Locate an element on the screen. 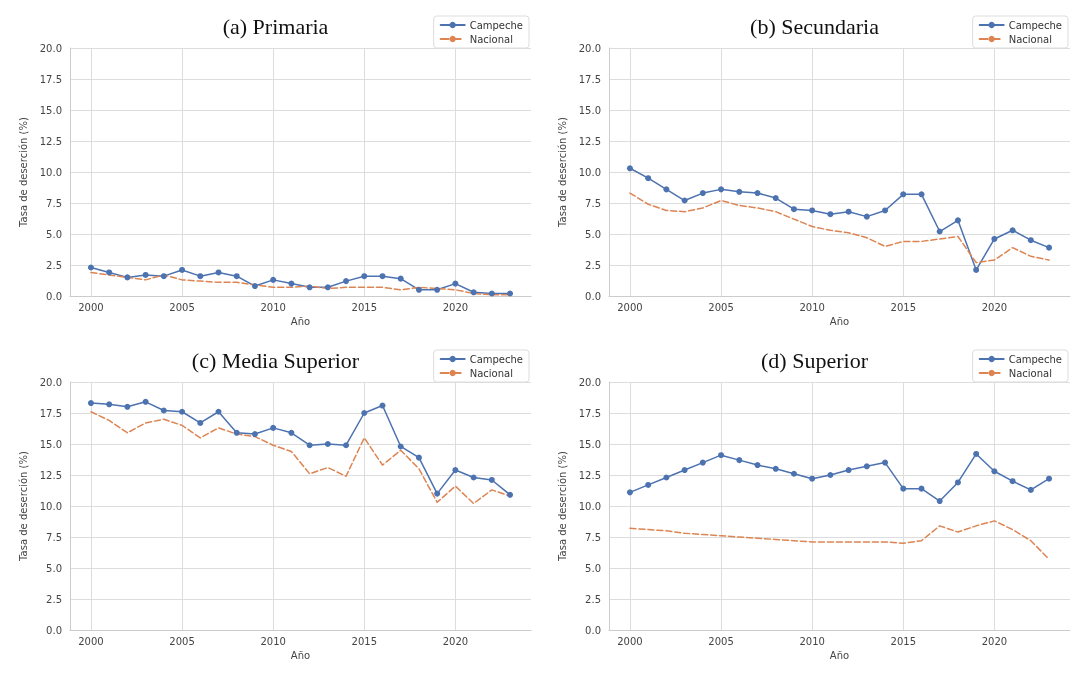 The image size is (1091, 681). y-tick-label: 5.0 is located at coordinates (593, 568).